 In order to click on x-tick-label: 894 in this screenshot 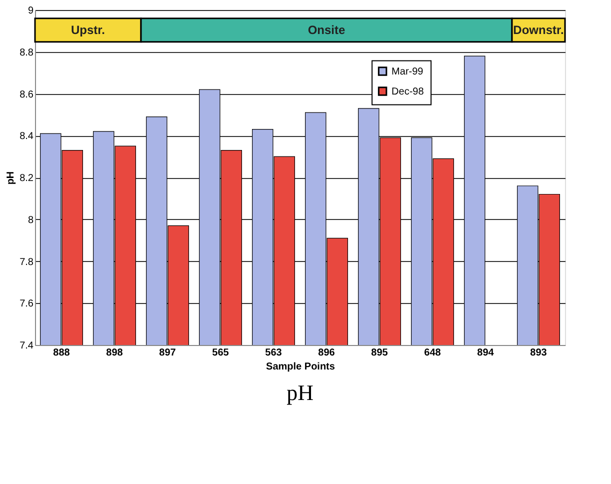, I will do `click(485, 353)`.